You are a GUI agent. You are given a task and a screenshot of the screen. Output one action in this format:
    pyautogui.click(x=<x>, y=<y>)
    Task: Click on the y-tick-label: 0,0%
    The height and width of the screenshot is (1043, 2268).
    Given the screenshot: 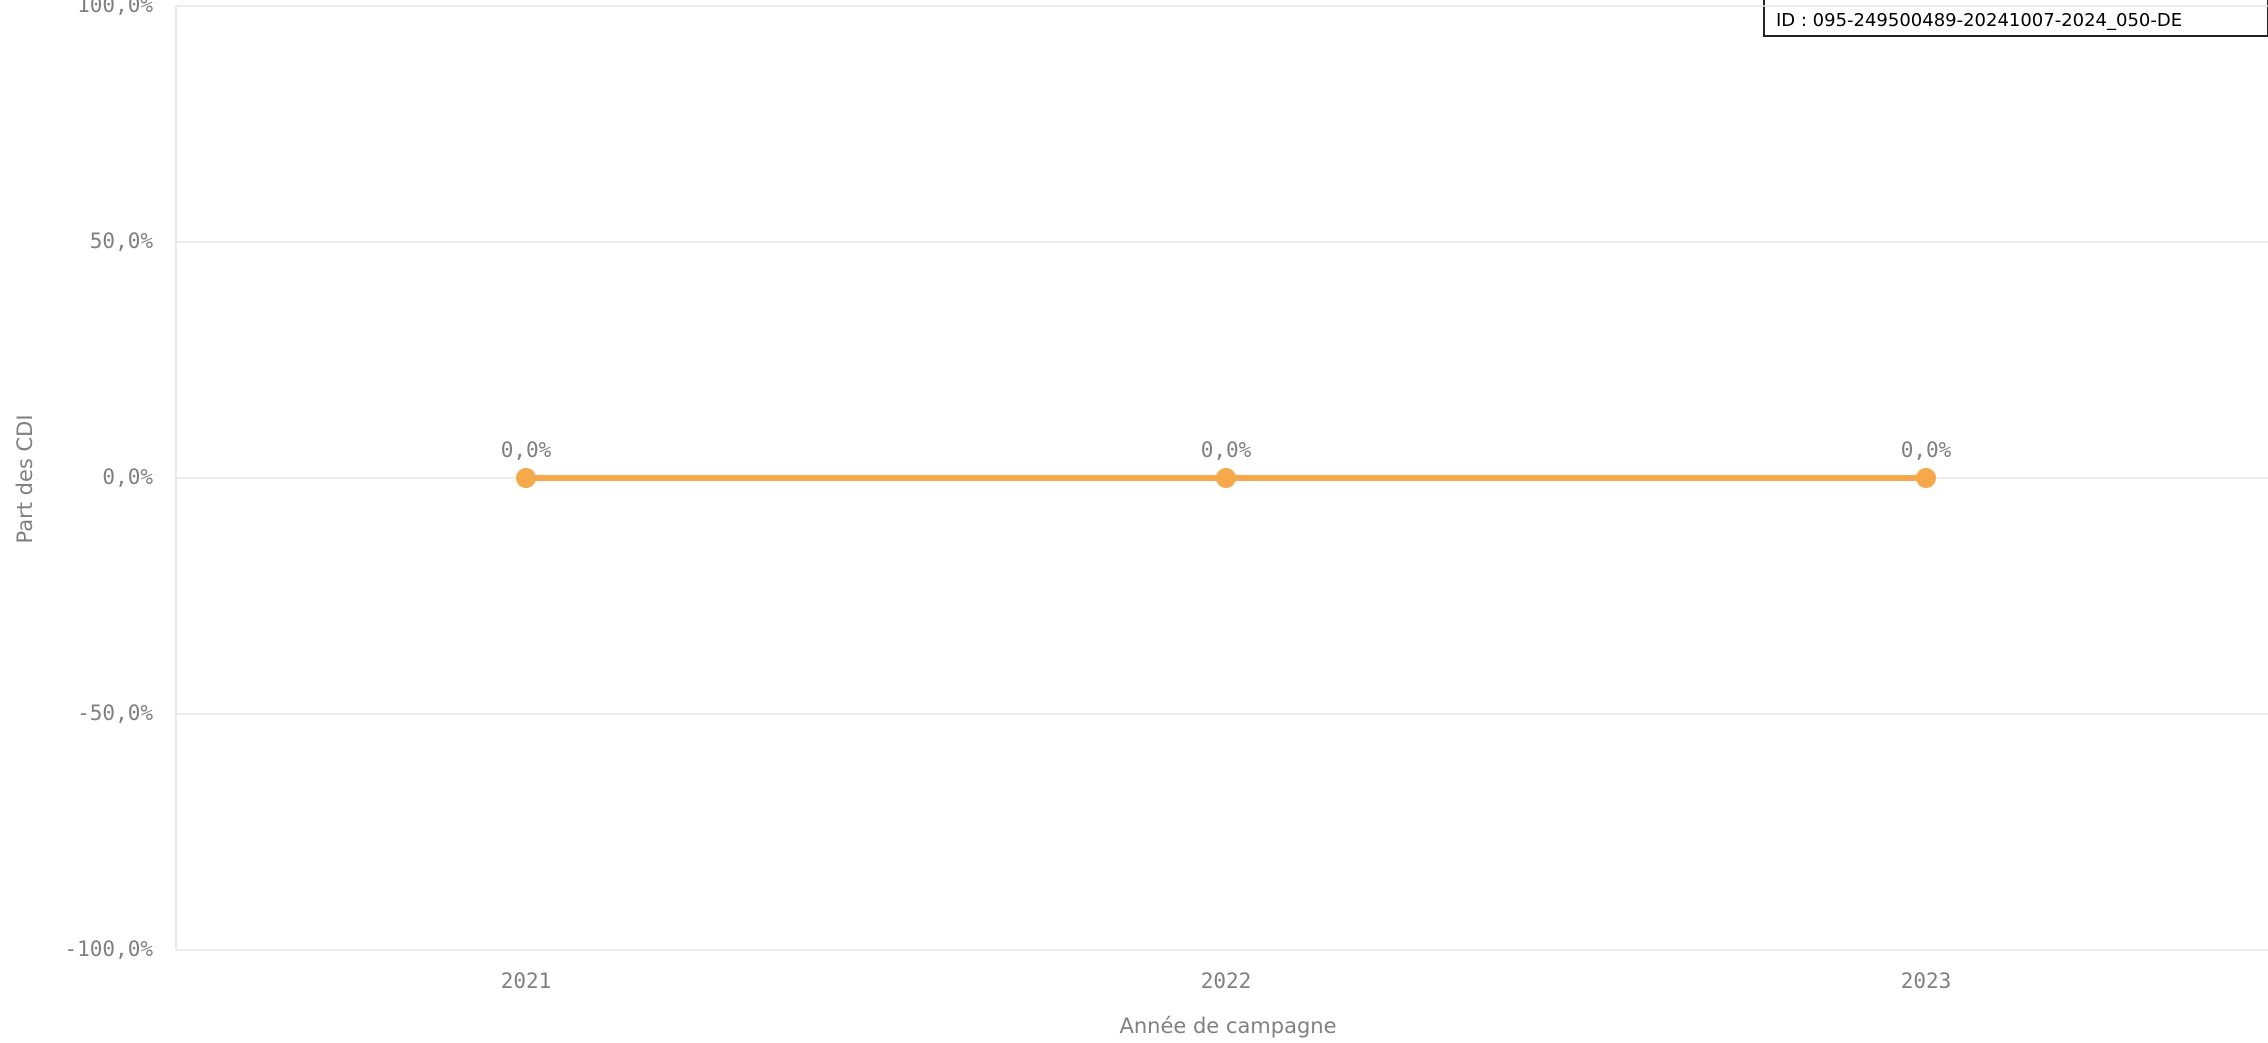 What is the action you would take?
    pyautogui.click(x=127, y=477)
    